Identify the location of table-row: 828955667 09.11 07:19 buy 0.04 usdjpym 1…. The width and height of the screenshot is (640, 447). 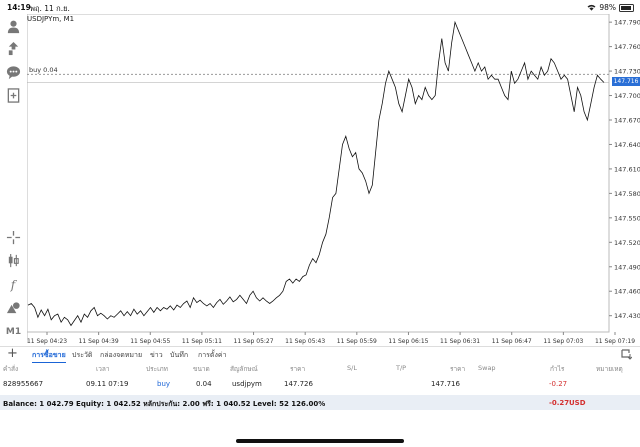
(320, 386).